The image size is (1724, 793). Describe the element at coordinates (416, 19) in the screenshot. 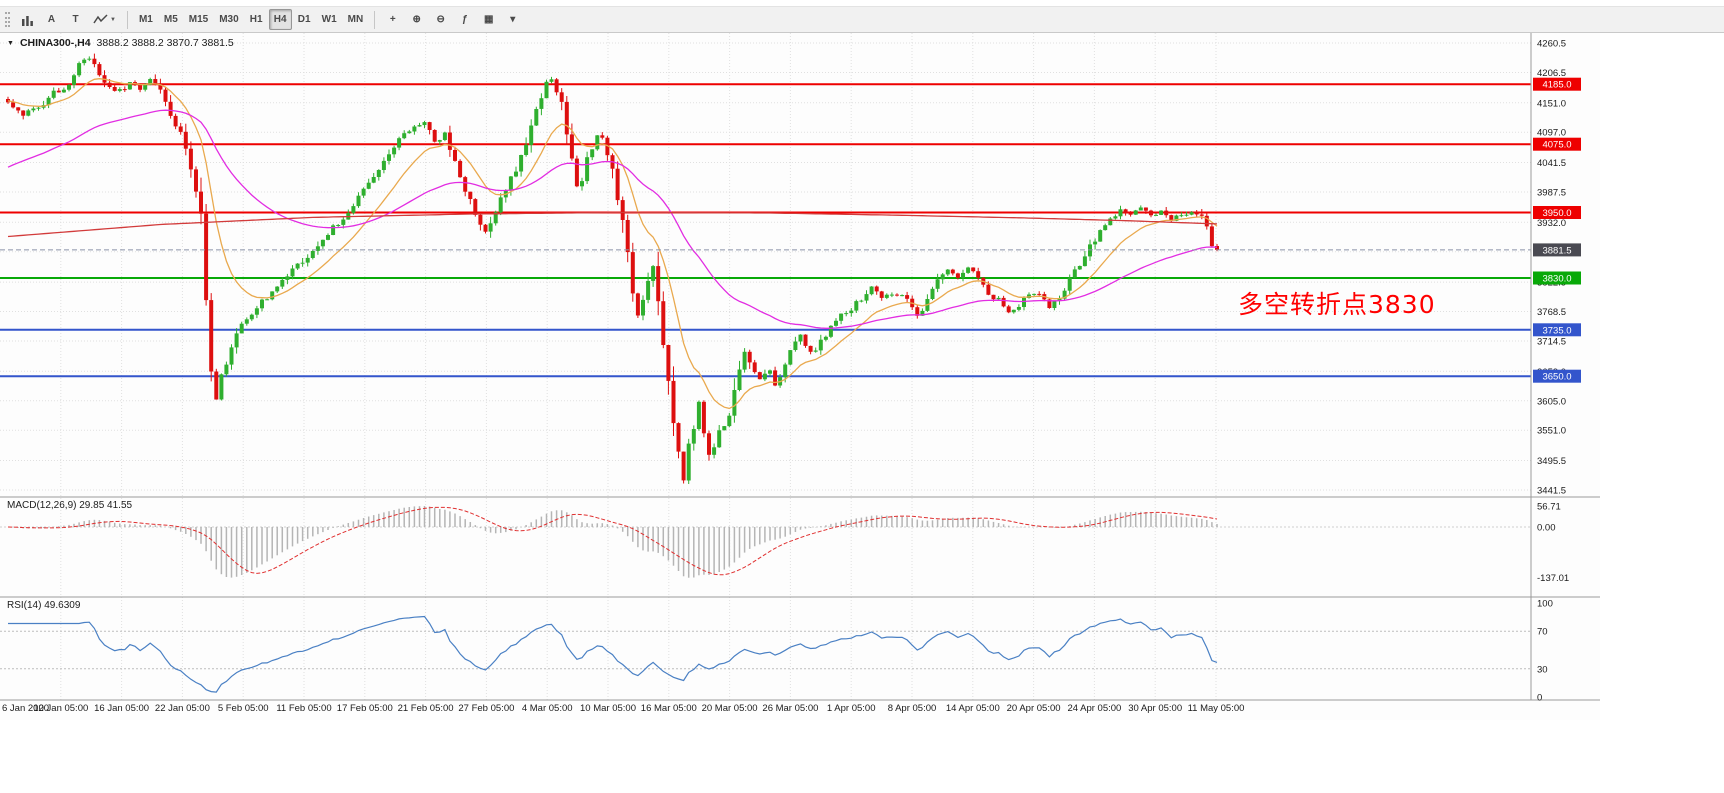

I see `zoom-in-icon: ⊕` at that location.